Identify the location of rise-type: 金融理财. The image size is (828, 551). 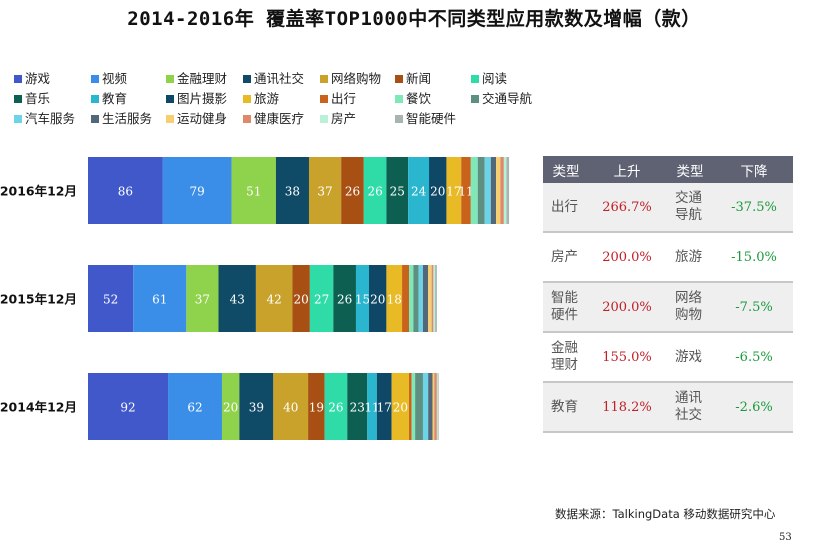
(564, 356).